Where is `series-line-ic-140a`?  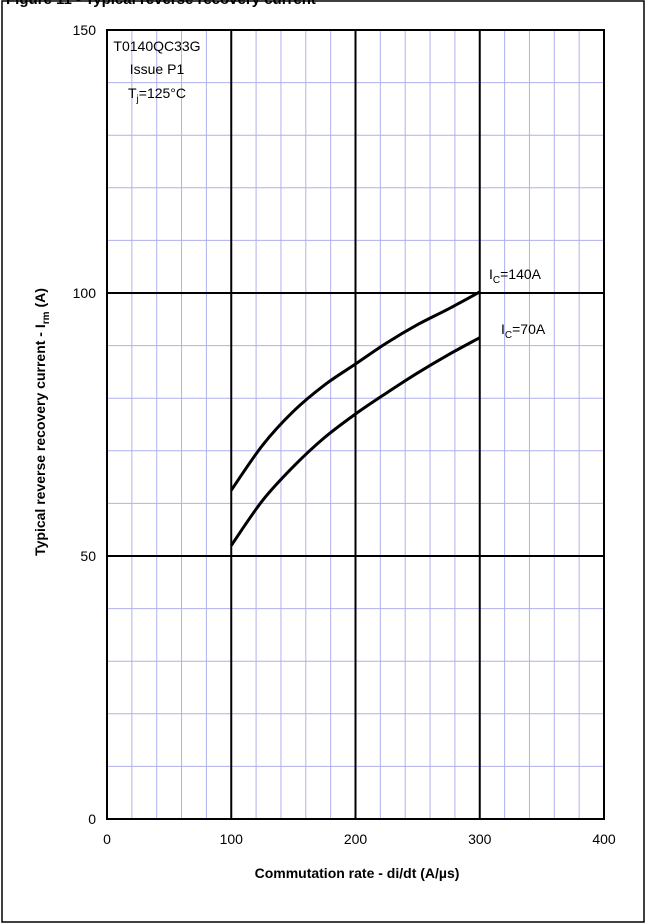 series-line-ic-140a is located at coordinates (355, 391).